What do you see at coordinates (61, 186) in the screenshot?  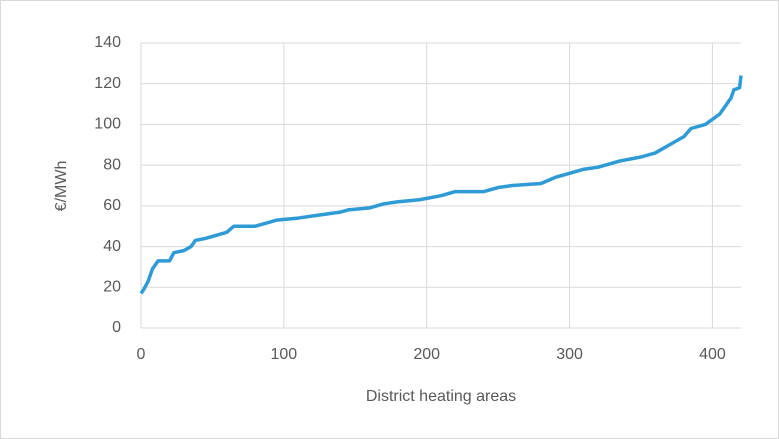 I see `y-axis-title: €/MWh` at bounding box center [61, 186].